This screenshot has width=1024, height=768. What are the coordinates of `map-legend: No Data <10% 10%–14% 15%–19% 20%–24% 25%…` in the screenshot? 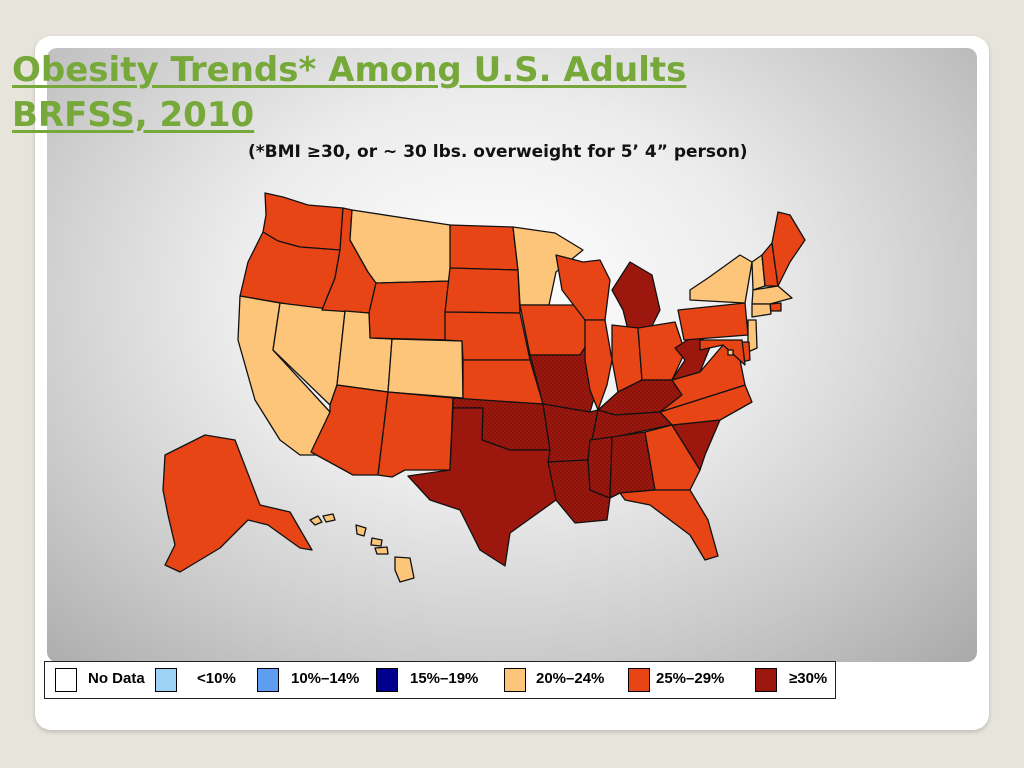 It's located at (440, 680).